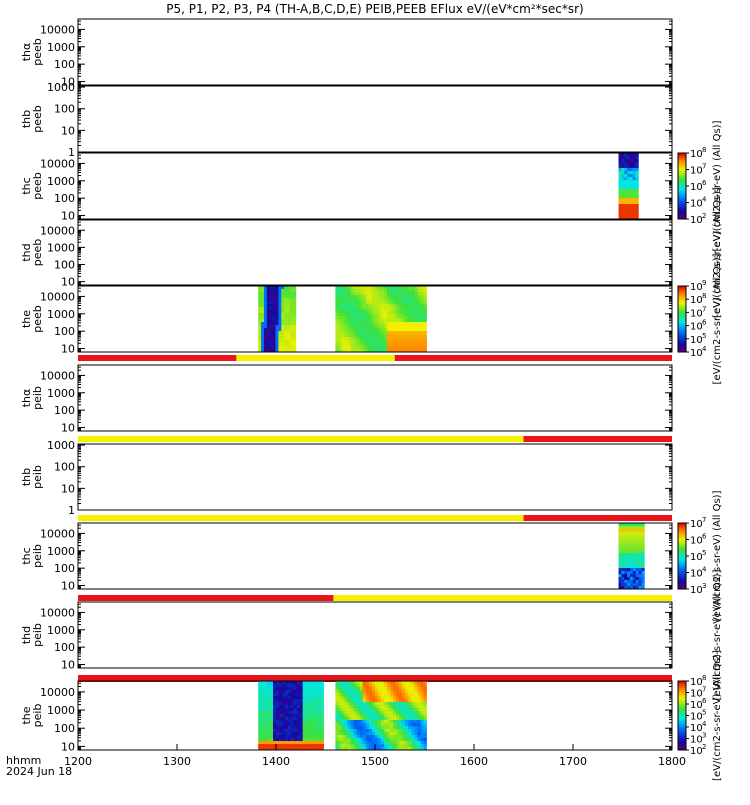 This screenshot has width=750, height=805. I want to click on panel-frame-thd-peib, so click(375, 635).